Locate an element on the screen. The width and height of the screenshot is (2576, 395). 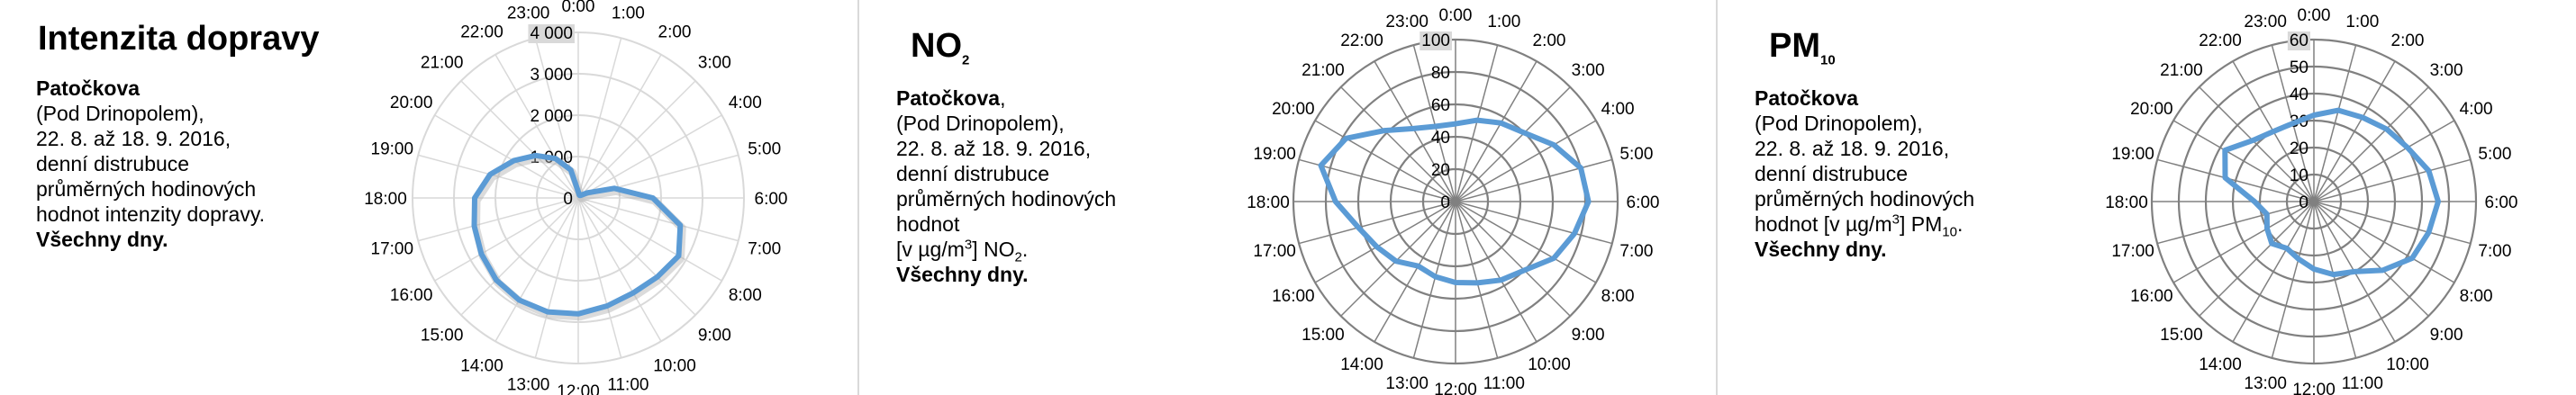
radar-category-label: 8:00 is located at coordinates (1618, 296).